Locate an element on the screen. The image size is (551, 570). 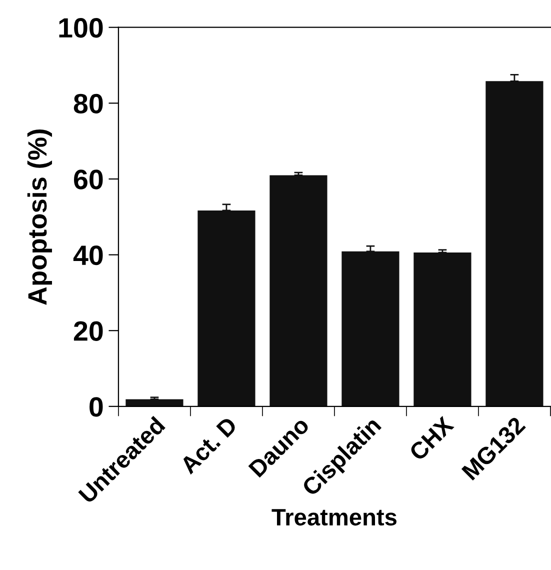
x-axis-title: Treatments is located at coordinates (334, 517).